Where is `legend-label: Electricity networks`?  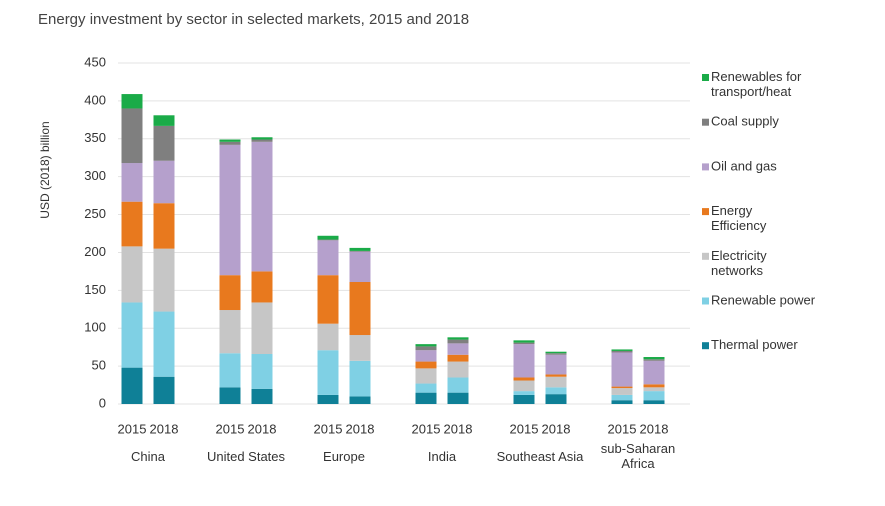 legend-label: Electricity networks is located at coordinates (740, 263).